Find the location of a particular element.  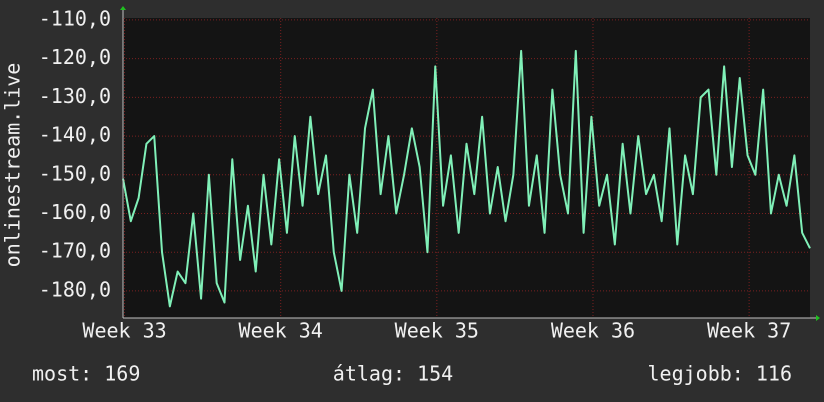

footer-stat: átlag: 154 is located at coordinates (393, 374).